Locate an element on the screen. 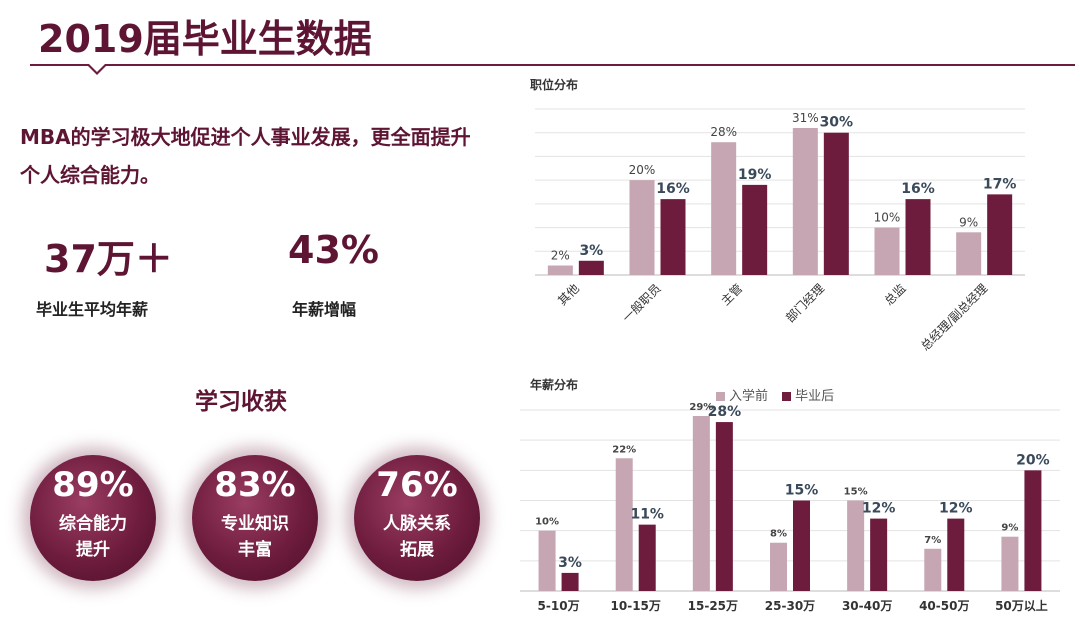  tick-label: 部门经理 is located at coordinates (804, 303).